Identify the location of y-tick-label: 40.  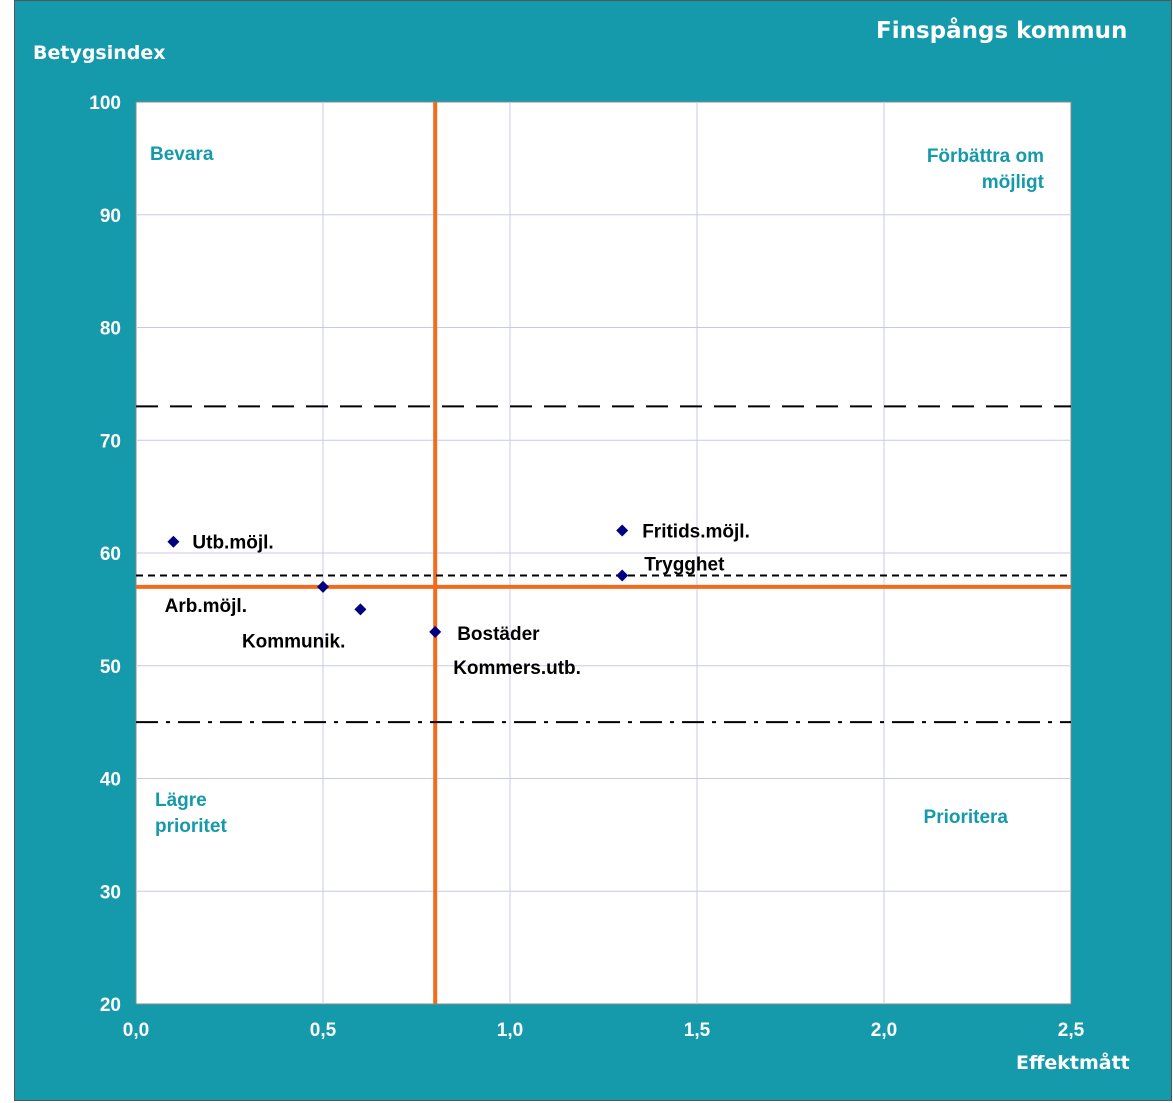
(110, 780).